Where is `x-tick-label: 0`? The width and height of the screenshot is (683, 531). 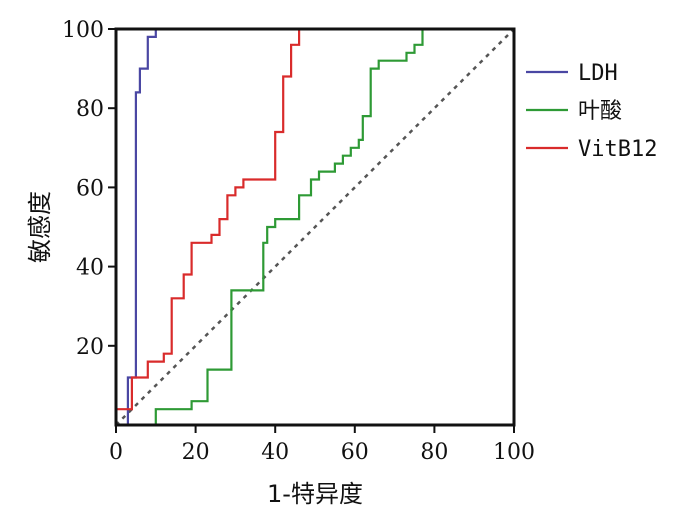 x-tick-label: 0 is located at coordinates (116, 452).